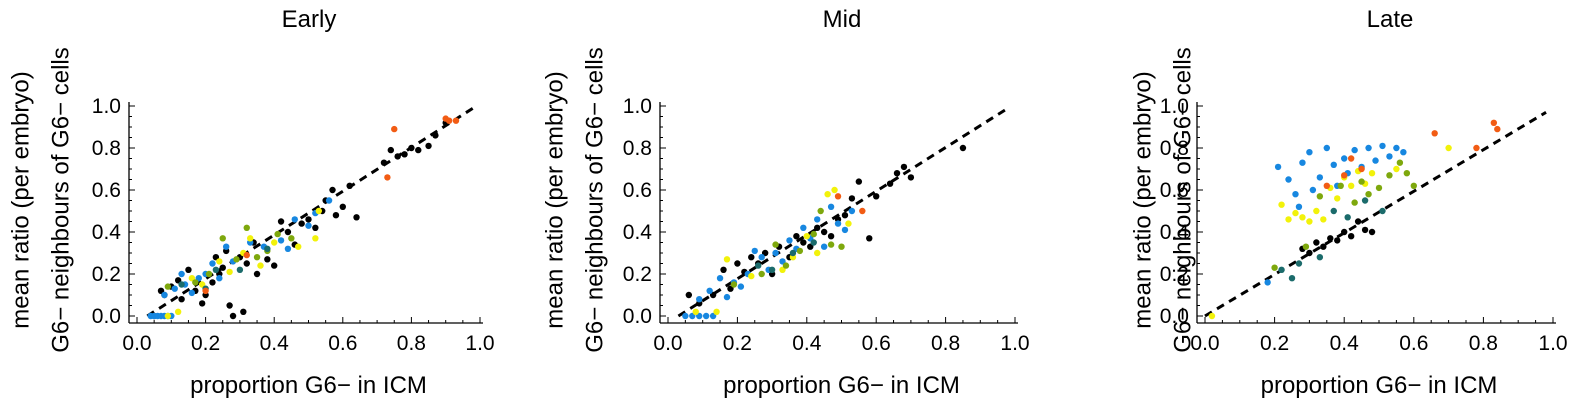  I want to click on x-tick-label: 1.0, so click(1014, 343).